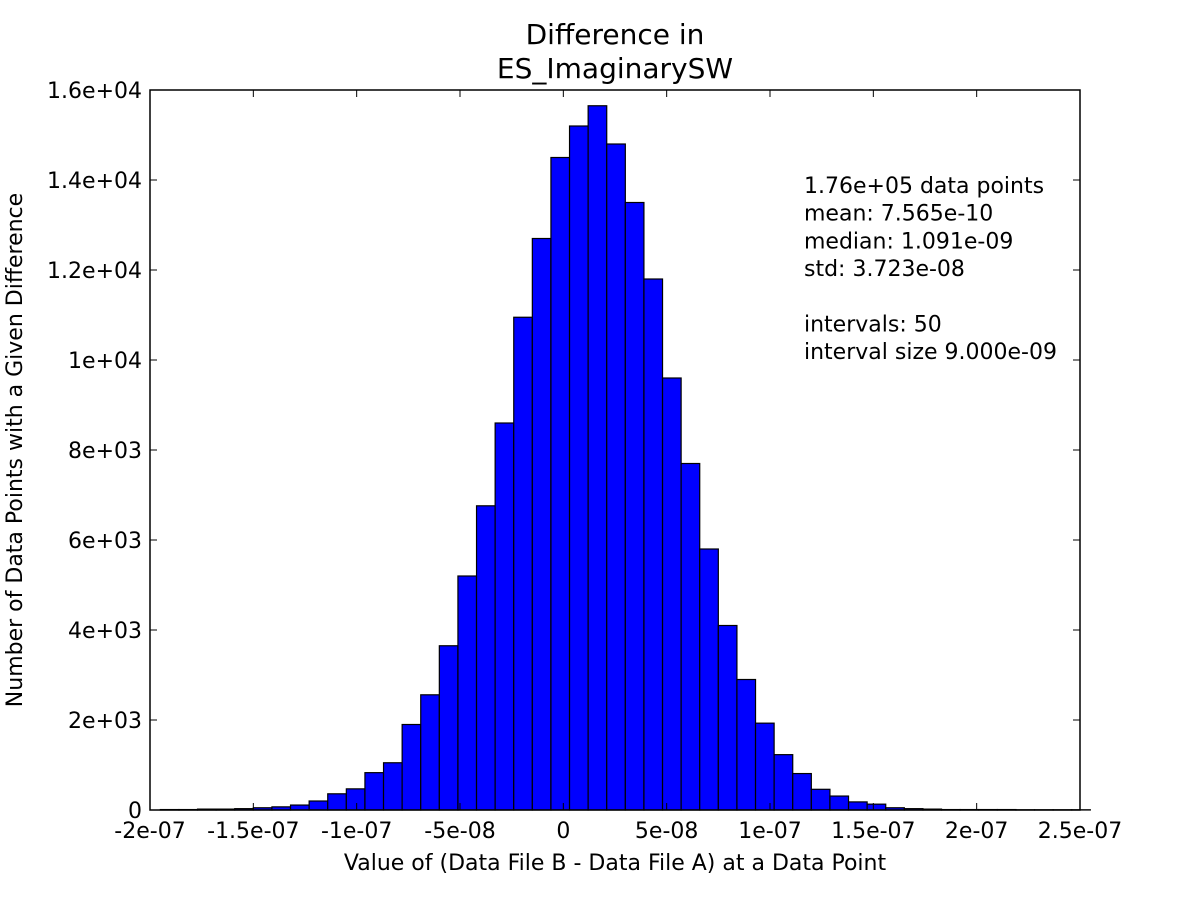 This screenshot has width=1200, height=904. Describe the element at coordinates (884, 269) in the screenshot. I see `stats-line: std: 3.723e-08` at that location.